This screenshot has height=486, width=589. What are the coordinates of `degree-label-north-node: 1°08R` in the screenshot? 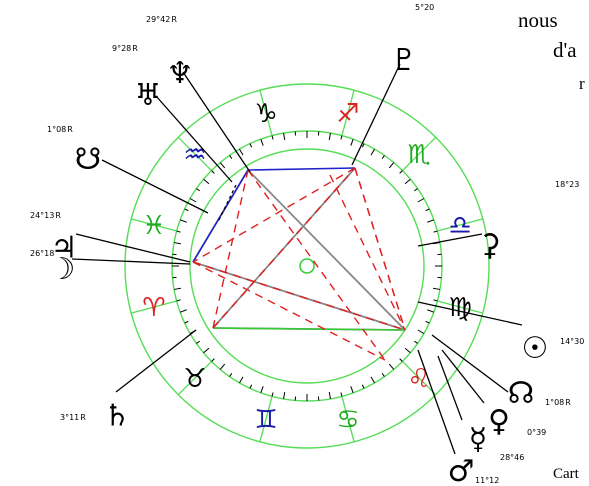 It's located at (60, 129).